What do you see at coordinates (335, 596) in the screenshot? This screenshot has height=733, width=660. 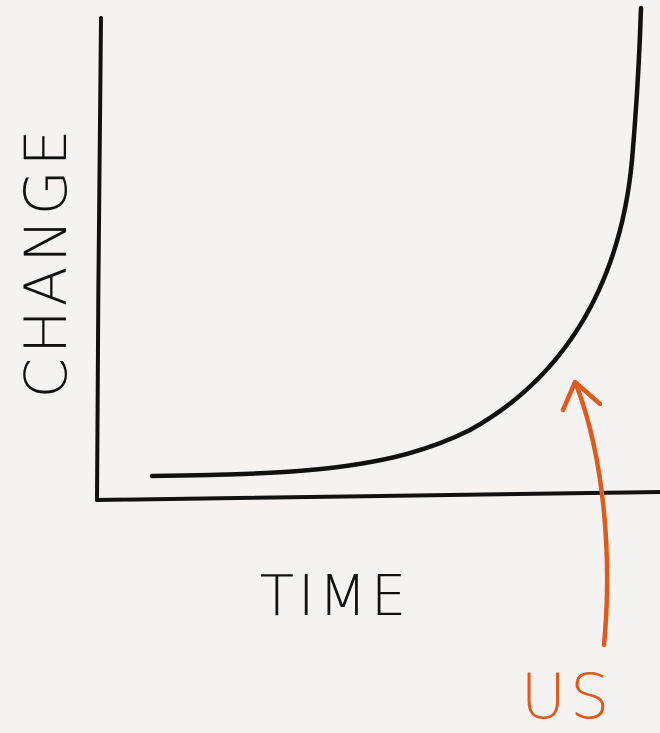 I see `x-axis-label: TIME` at bounding box center [335, 596].